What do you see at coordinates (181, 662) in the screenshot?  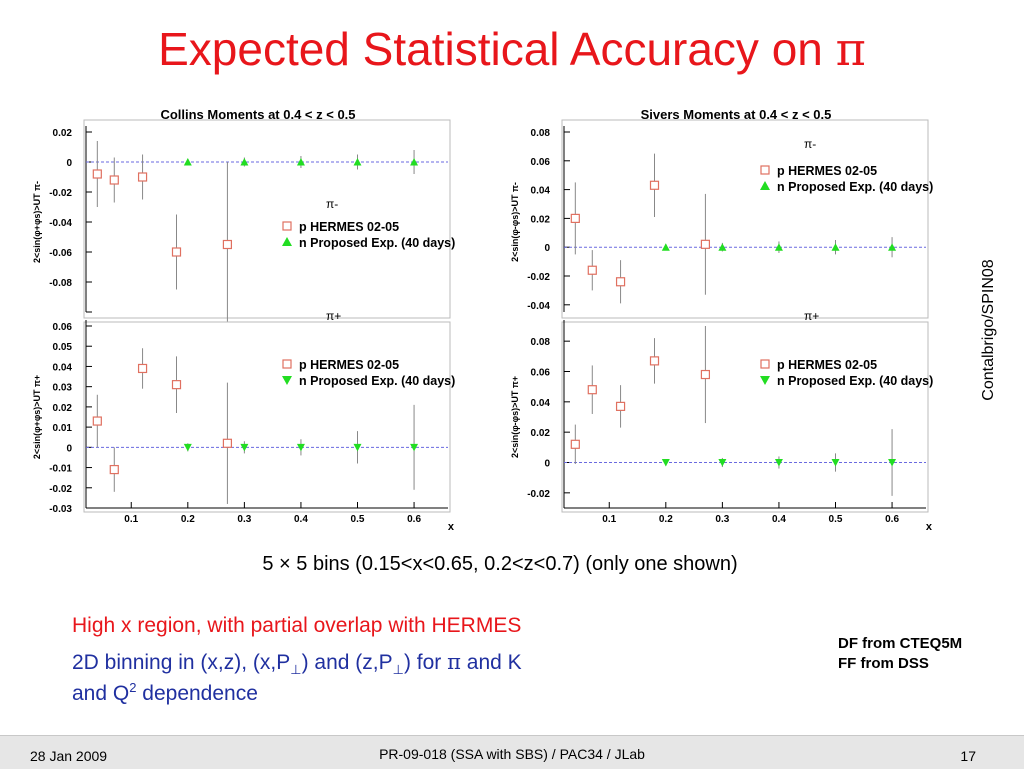 I see `binning-text-1: 2D binning in (x,z), (x,P` at bounding box center [181, 662].